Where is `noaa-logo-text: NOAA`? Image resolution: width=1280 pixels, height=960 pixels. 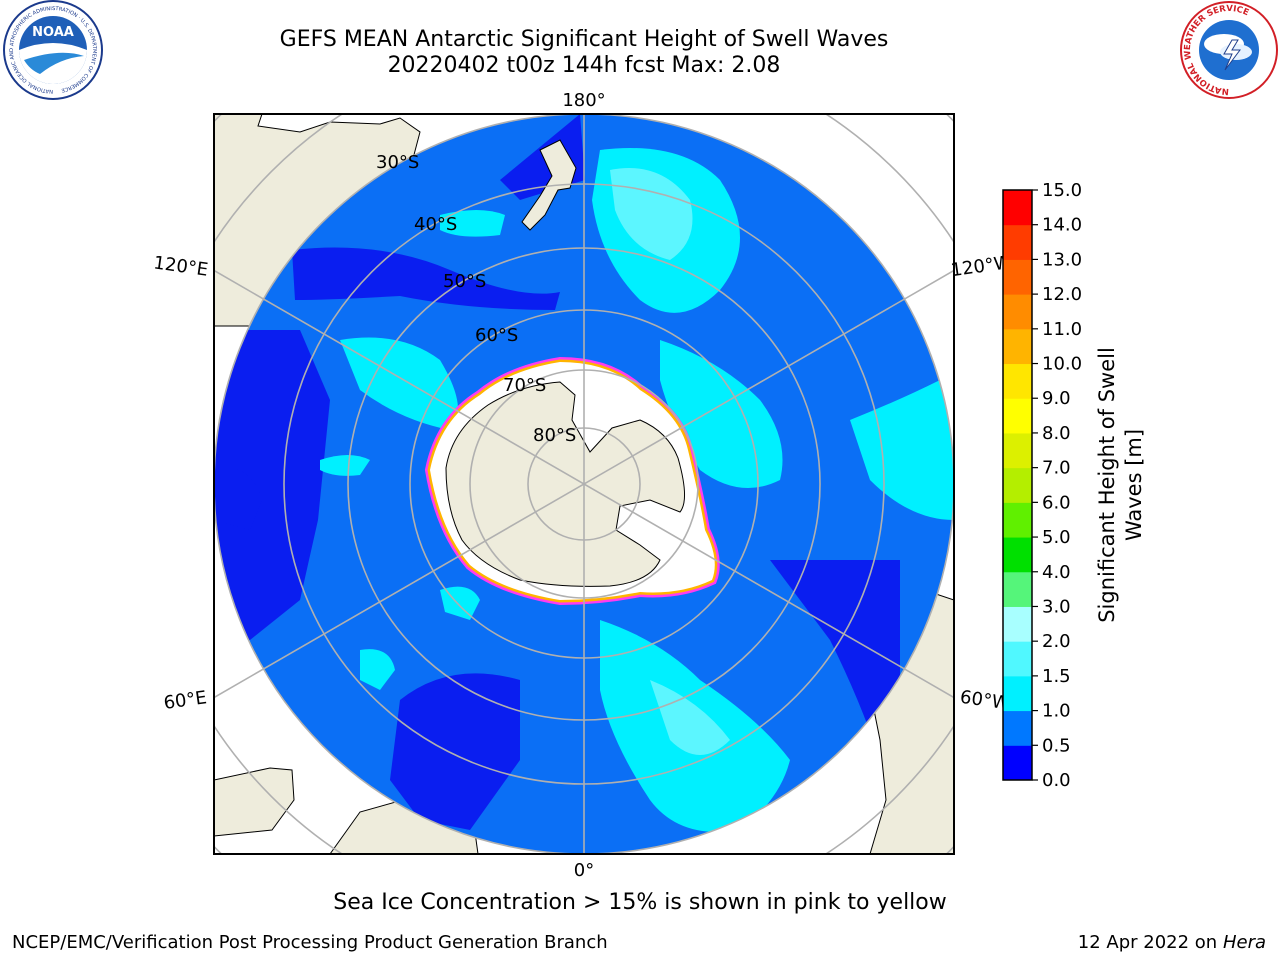
noaa-logo-text: NOAA is located at coordinates (53, 32).